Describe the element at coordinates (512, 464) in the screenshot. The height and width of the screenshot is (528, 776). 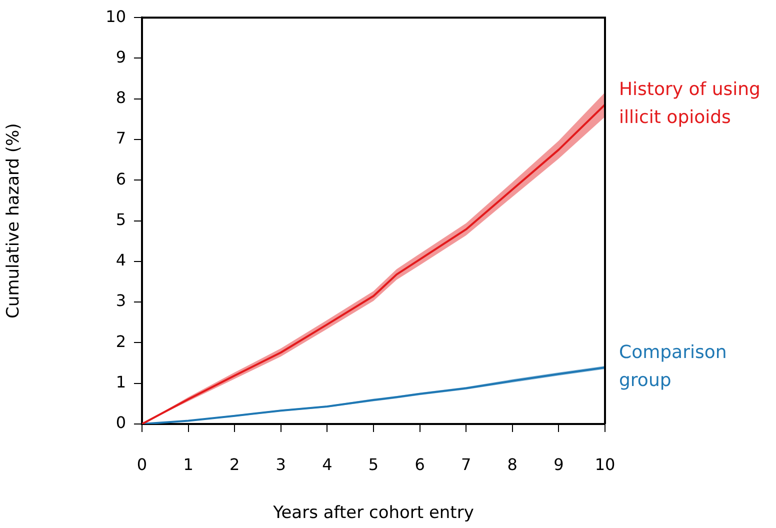
I see `x-tick-label: 8` at that location.